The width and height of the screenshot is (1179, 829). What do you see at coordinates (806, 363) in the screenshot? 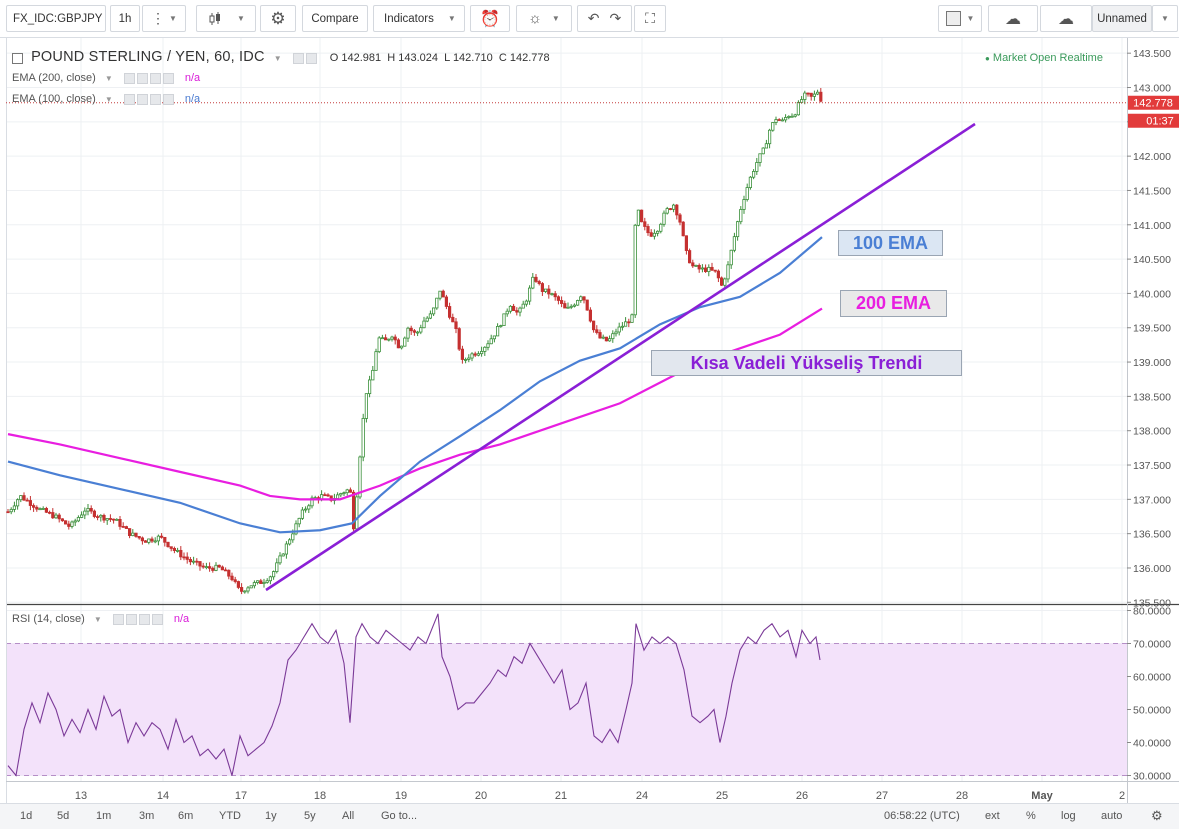
I see `annotation-trend: Kısa Vadeli Yükseliş Trendi` at bounding box center [806, 363].